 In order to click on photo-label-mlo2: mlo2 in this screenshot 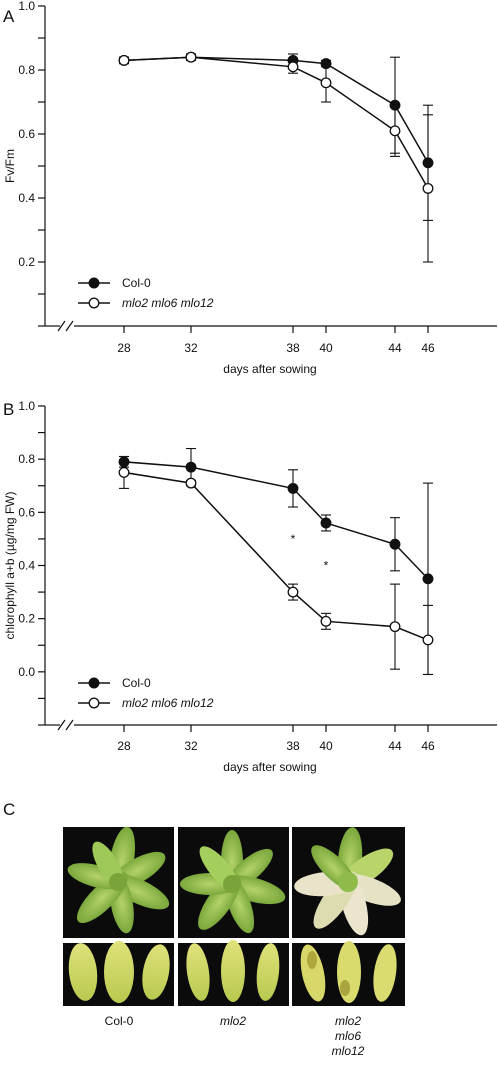, I will do `click(233, 1021)`.